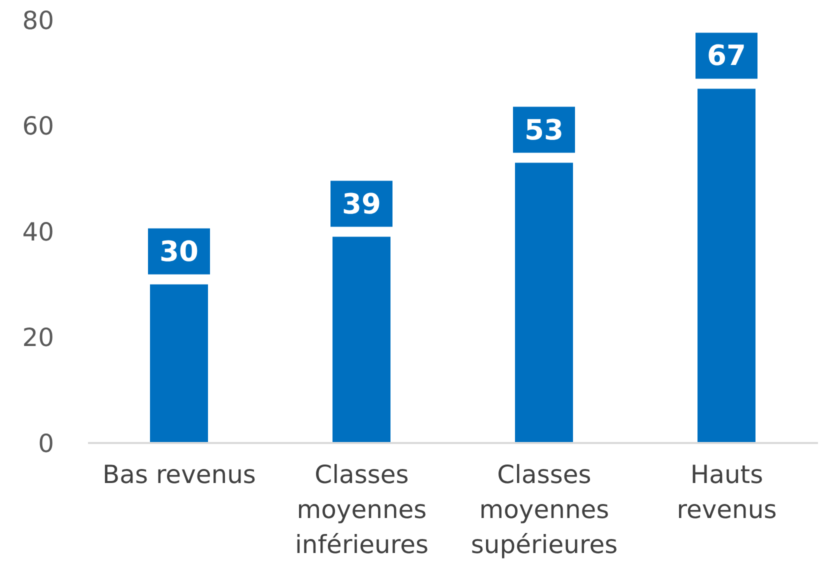 This screenshot has height=570, width=823. I want to click on y-tick-label: 40, so click(38, 231).